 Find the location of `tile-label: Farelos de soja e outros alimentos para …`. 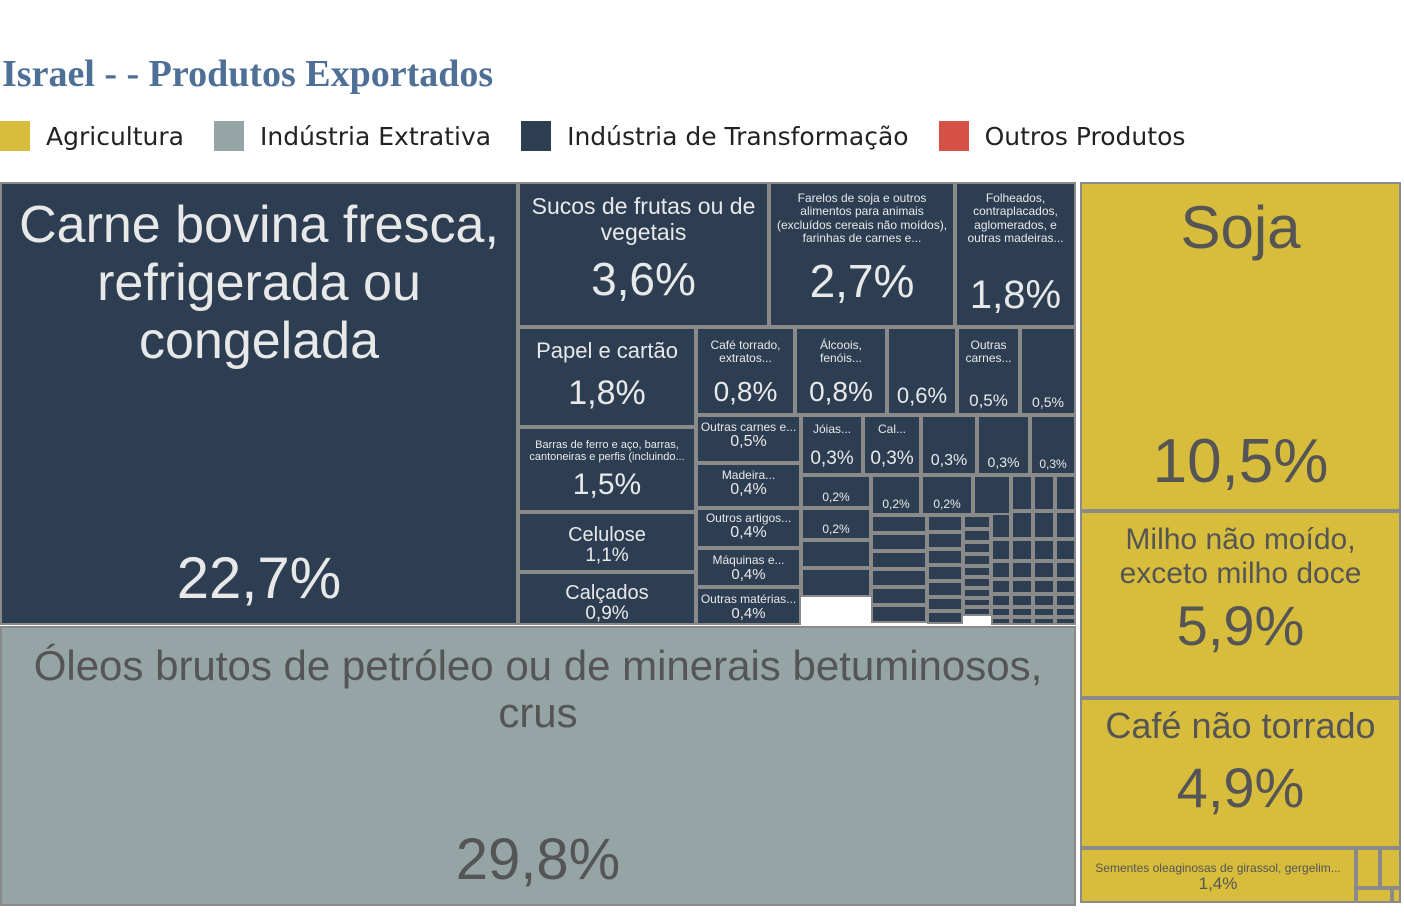

tile-label: Farelos de soja e outros alimentos para … is located at coordinates (862, 218).